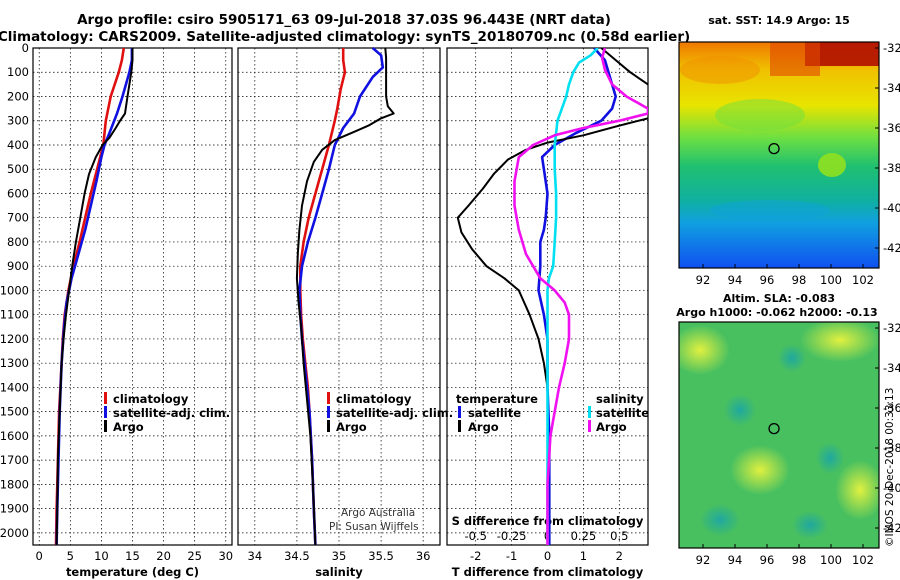 Image resolution: width=900 pixels, height=580 pixels. I want to click on depth-tick-label: 0, so click(25, 48).